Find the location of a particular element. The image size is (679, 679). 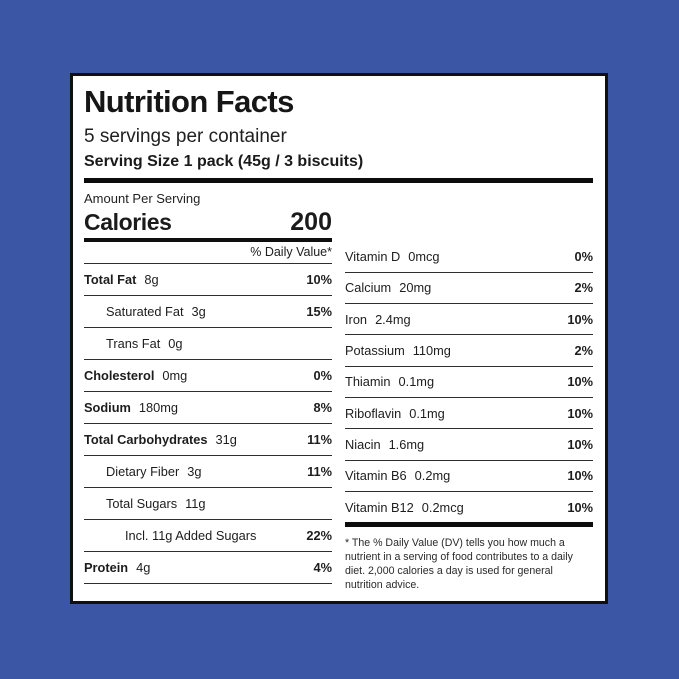

nutrient-row: Iron 2.4mg 10% is located at coordinates (469, 320).